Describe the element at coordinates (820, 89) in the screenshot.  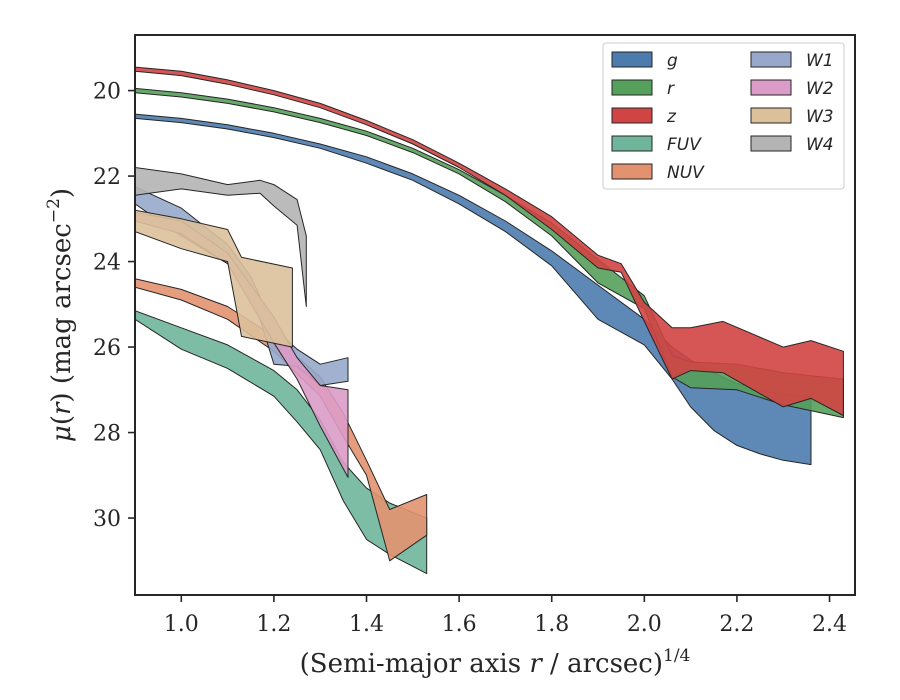
I see `legend-label-w2: W2` at that location.